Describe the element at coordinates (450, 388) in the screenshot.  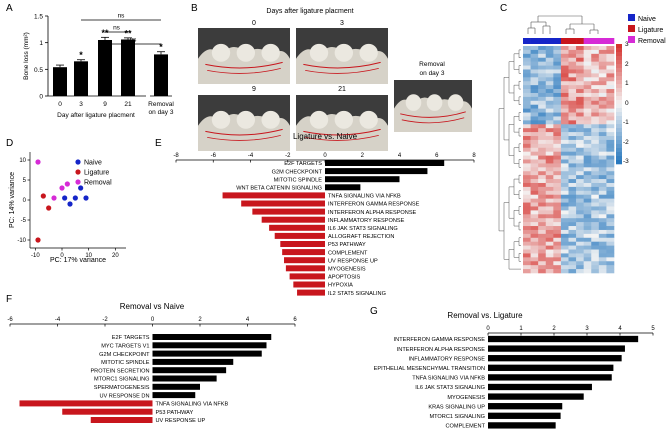
I see `panelG-category-label: IL6 JAK STAT3 SIGNALING` at that location.